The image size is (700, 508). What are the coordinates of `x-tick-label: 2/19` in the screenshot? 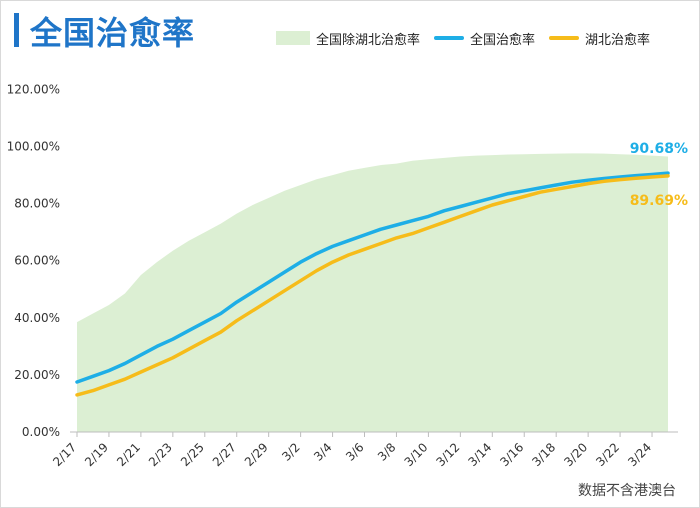 It's located at (96, 454).